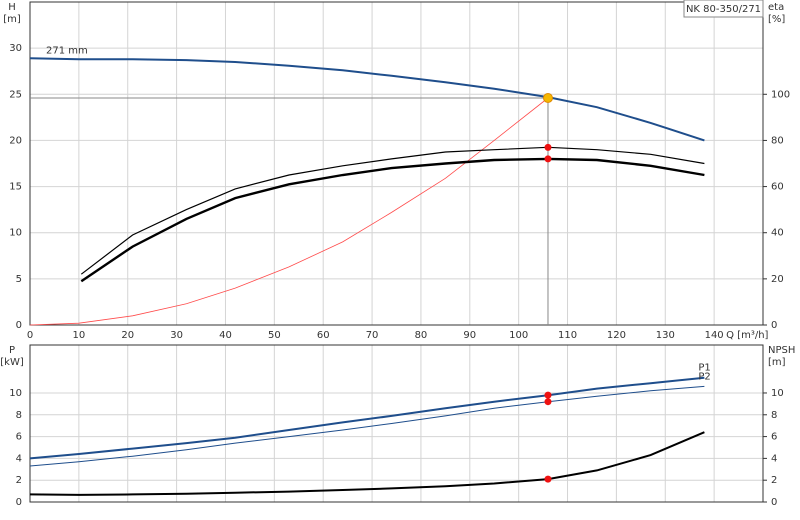  I want to click on series-label: P2, so click(704, 376).